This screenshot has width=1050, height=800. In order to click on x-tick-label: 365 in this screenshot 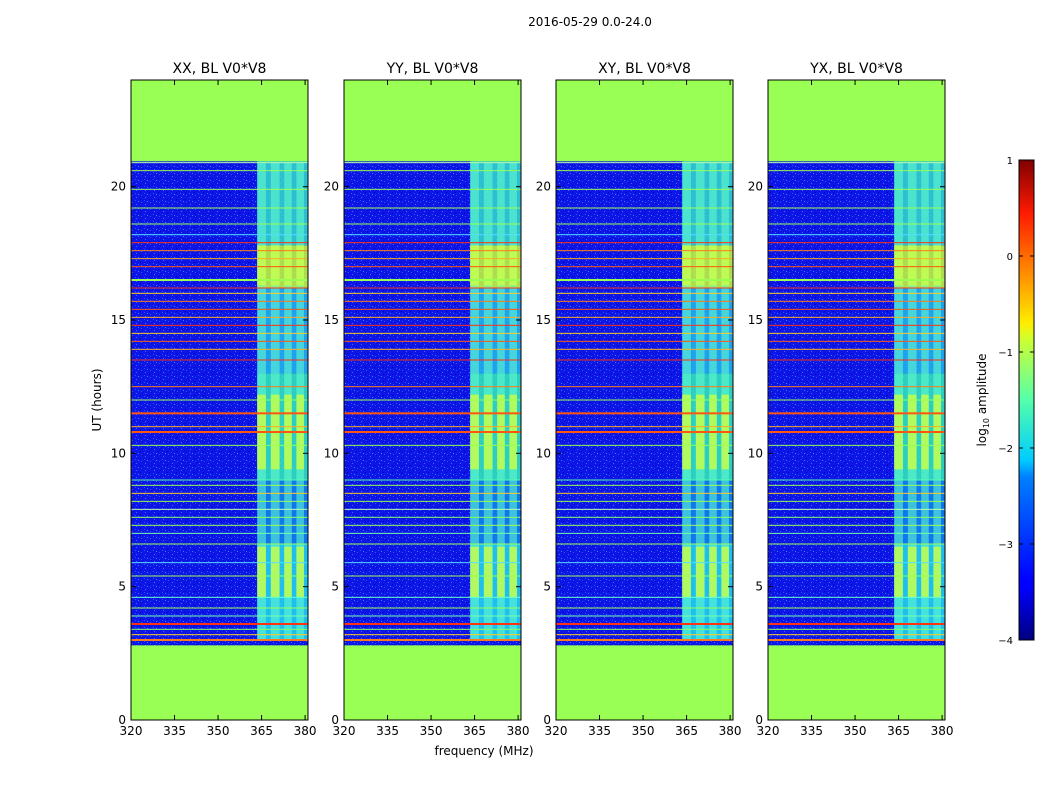, I will do `click(261, 731)`.